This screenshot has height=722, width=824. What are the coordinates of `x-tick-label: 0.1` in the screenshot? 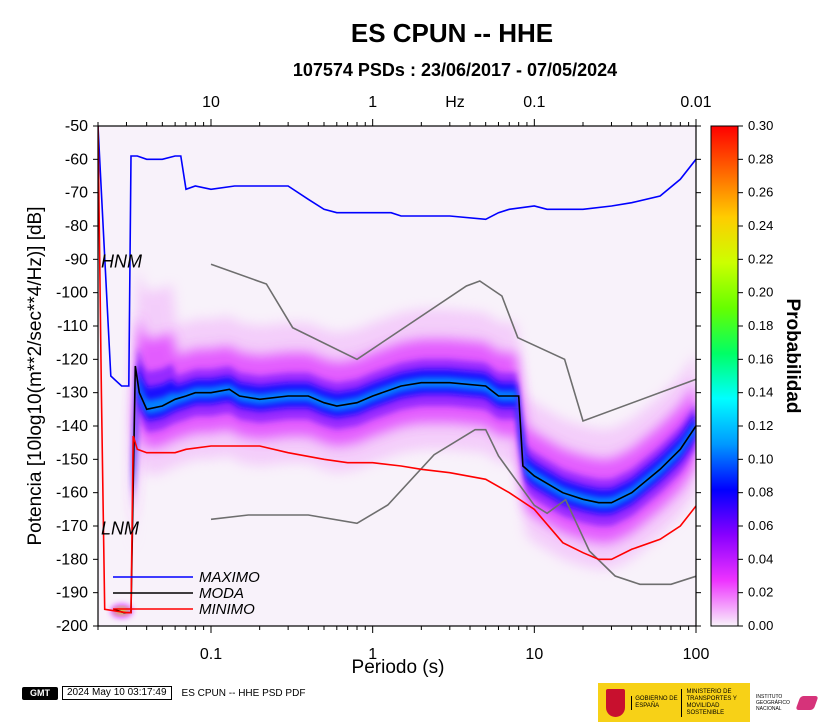 It's located at (211, 654).